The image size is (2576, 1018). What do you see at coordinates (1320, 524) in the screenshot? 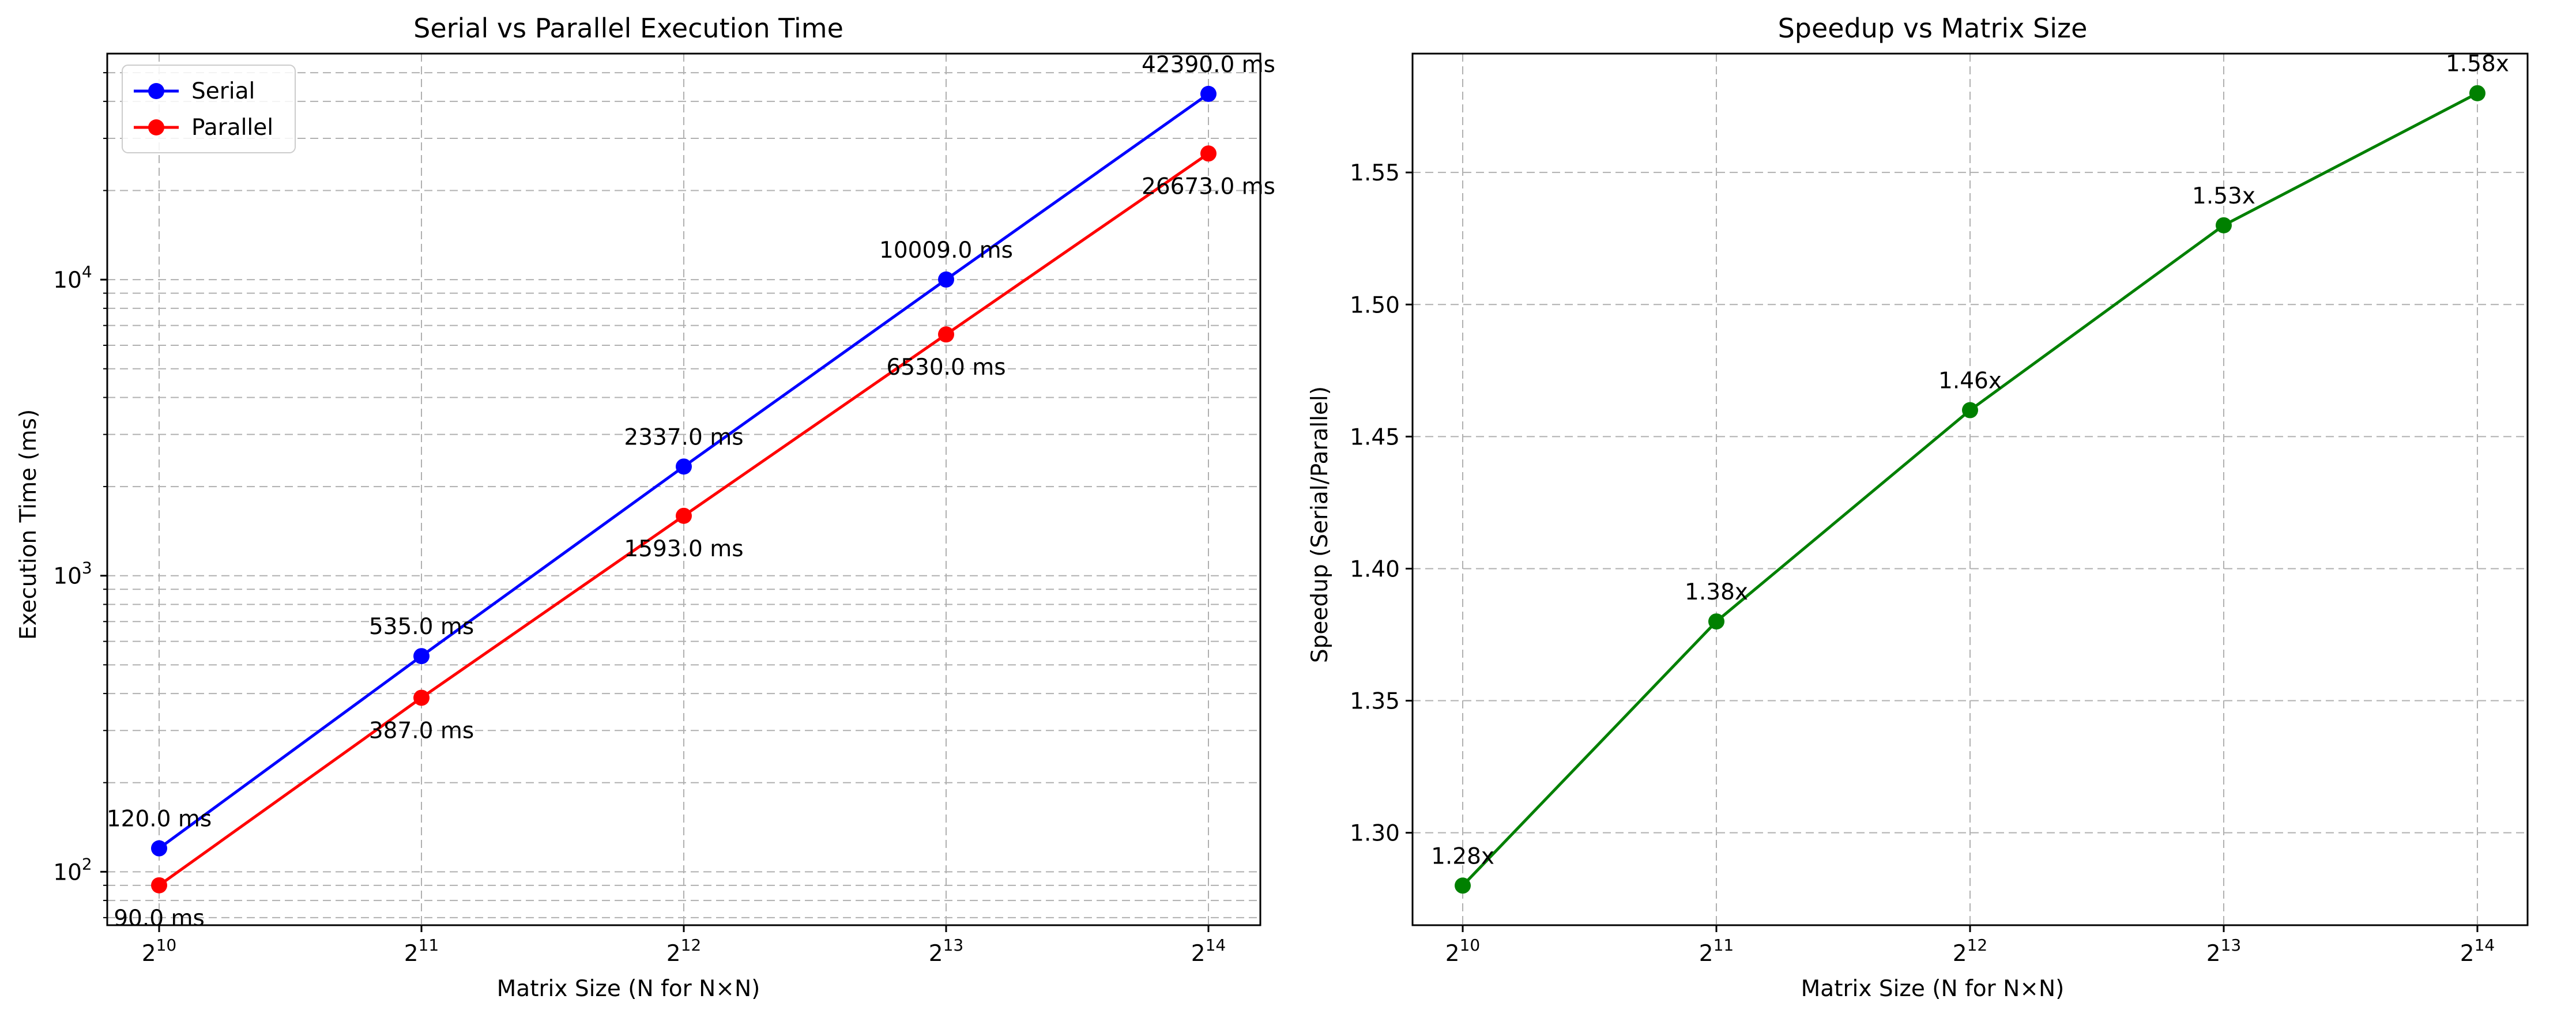
I see `y-axis-label: Speedup (Serial/Parallel)` at bounding box center [1320, 524].